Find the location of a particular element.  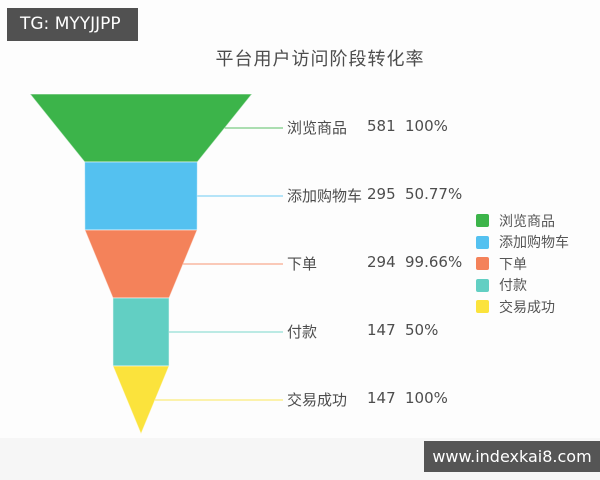

stage-row-1: 添加购物车 295 50.77% is located at coordinates (384, 196).